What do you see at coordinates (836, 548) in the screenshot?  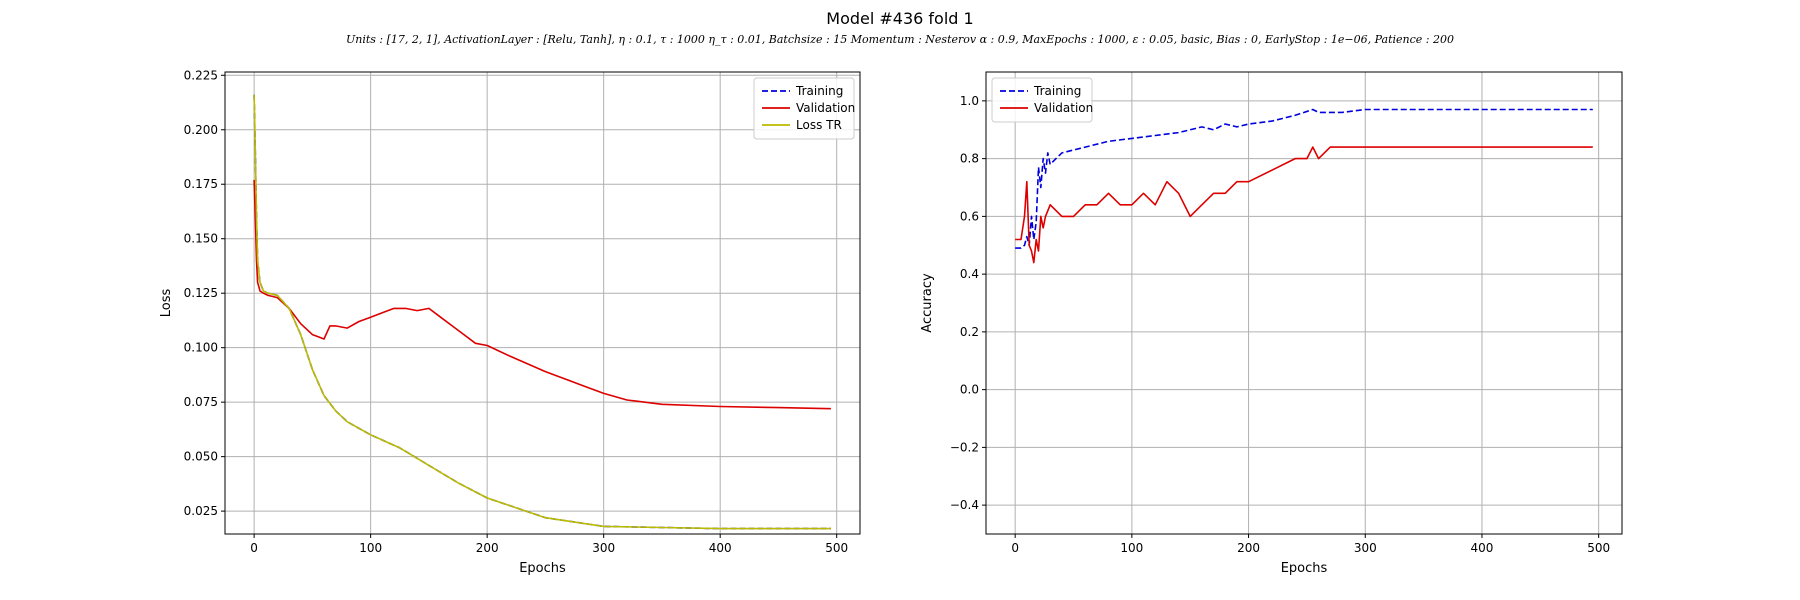 I see `loss-x-tick-label: 500` at bounding box center [836, 548].